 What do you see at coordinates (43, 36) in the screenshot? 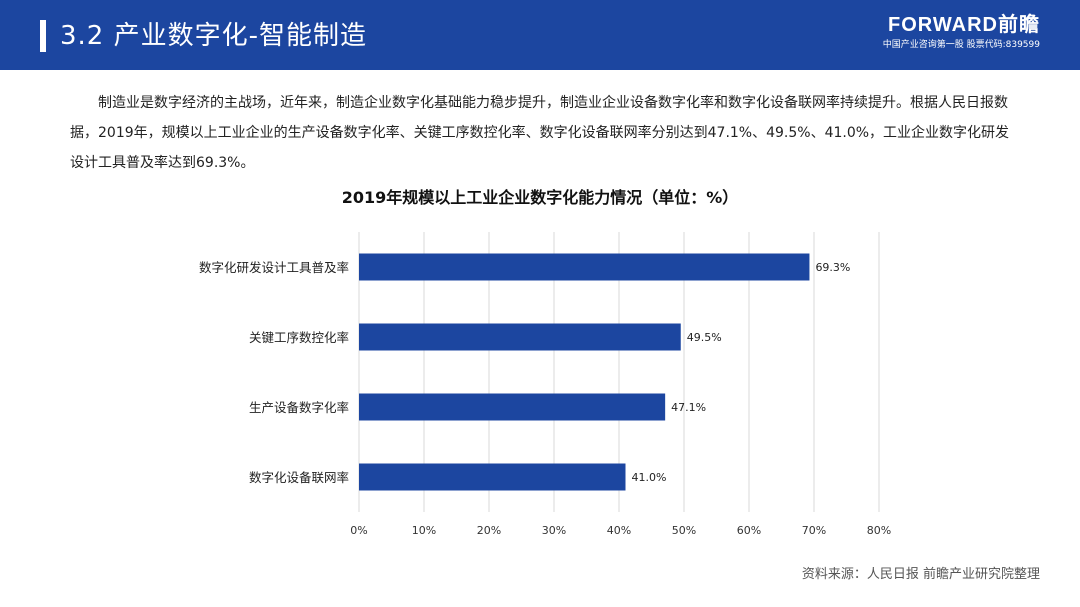
I see `title-accent-bar` at bounding box center [43, 36].